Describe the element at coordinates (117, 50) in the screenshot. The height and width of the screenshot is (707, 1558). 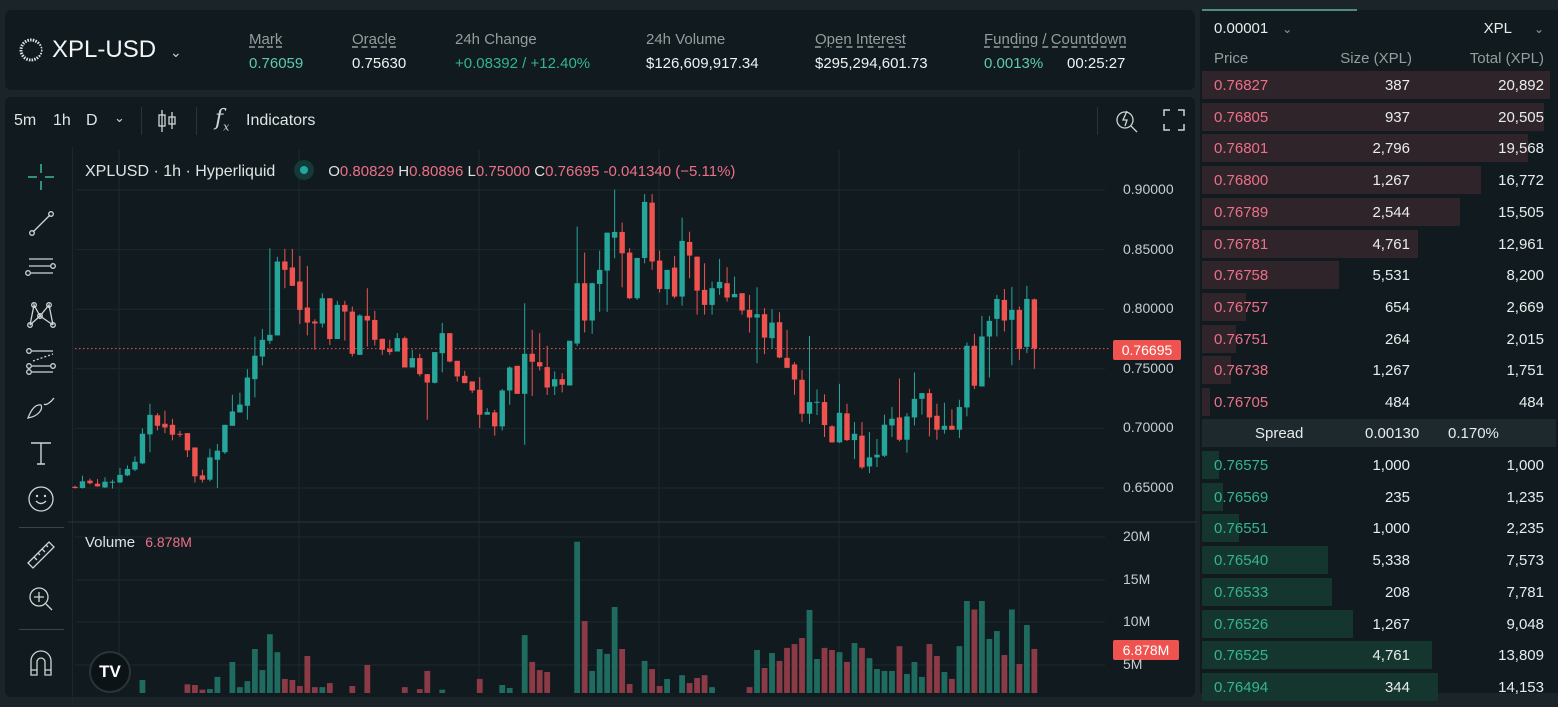
I see `symbol-selector: XPL-USD ⌄` at that location.